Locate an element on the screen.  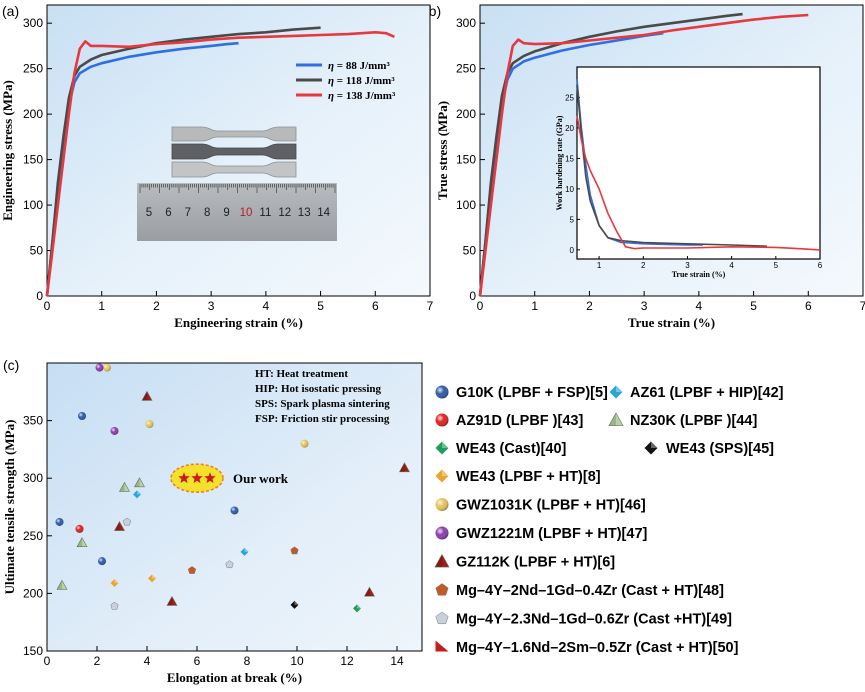
legend-value: = 138 J/mm³ is located at coordinates (366, 96).